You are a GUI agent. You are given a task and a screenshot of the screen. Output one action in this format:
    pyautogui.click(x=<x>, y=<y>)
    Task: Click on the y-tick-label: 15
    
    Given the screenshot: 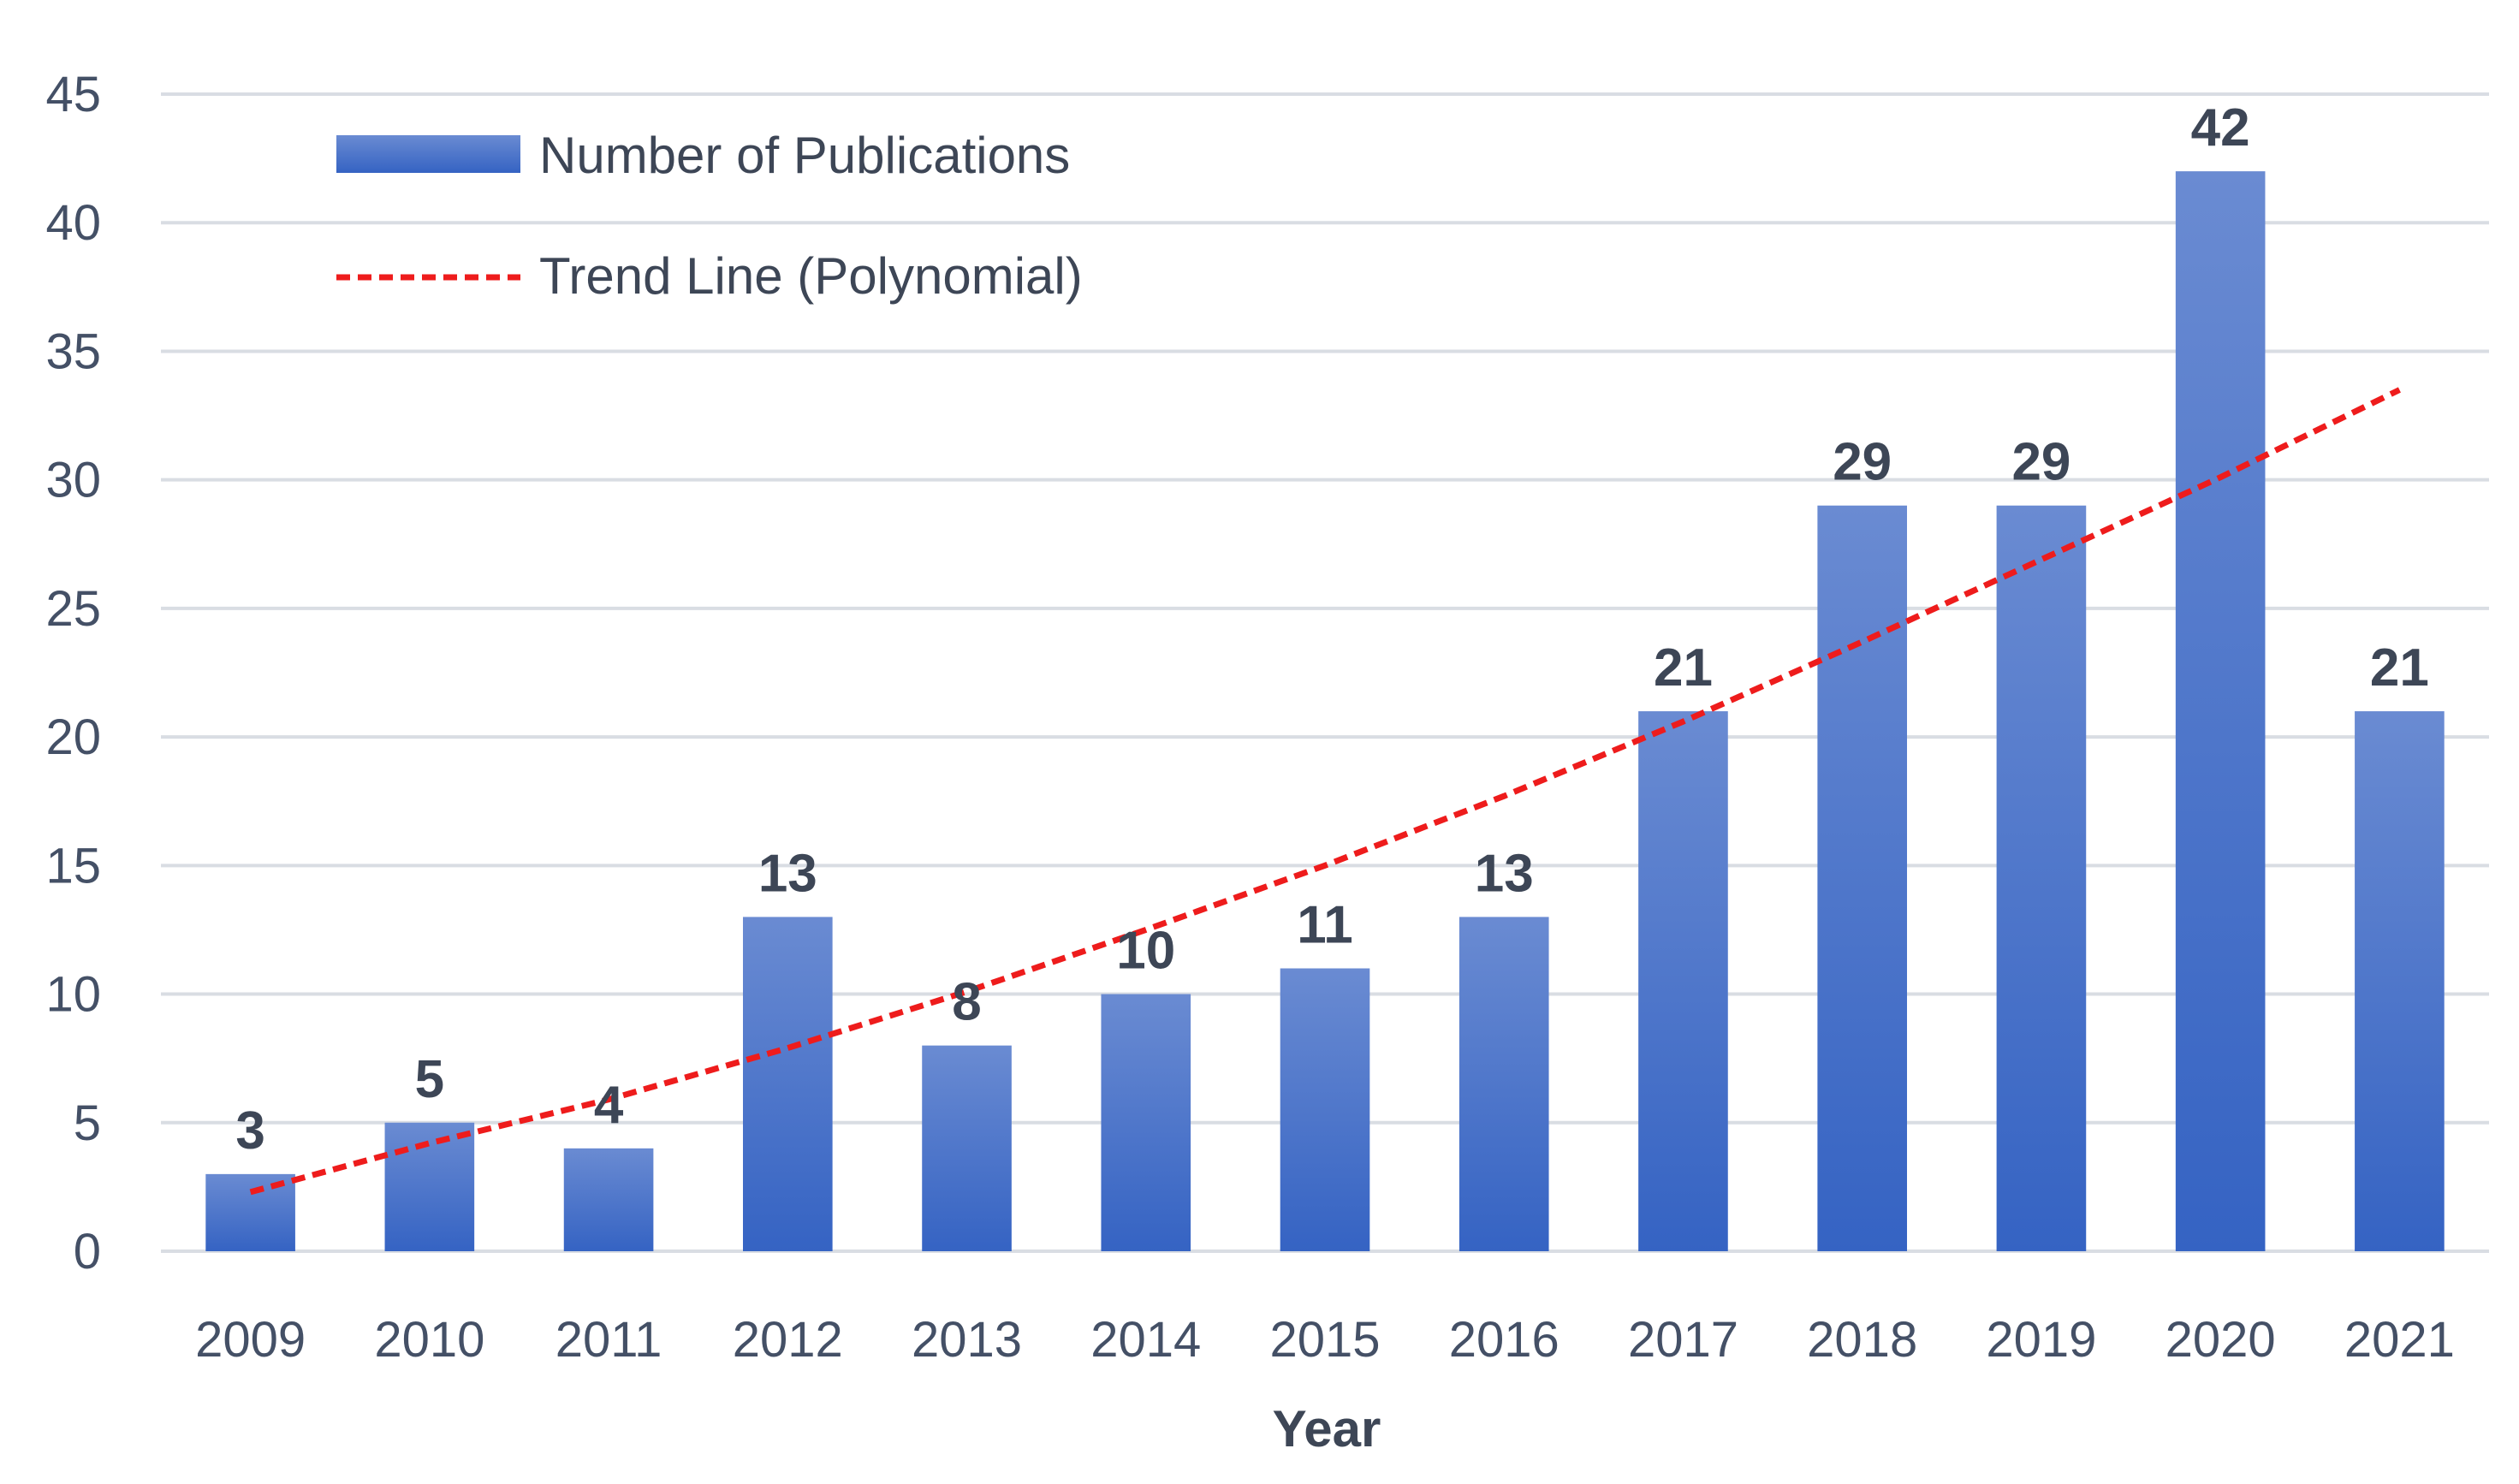 What is the action you would take?
    pyautogui.click(x=73, y=866)
    